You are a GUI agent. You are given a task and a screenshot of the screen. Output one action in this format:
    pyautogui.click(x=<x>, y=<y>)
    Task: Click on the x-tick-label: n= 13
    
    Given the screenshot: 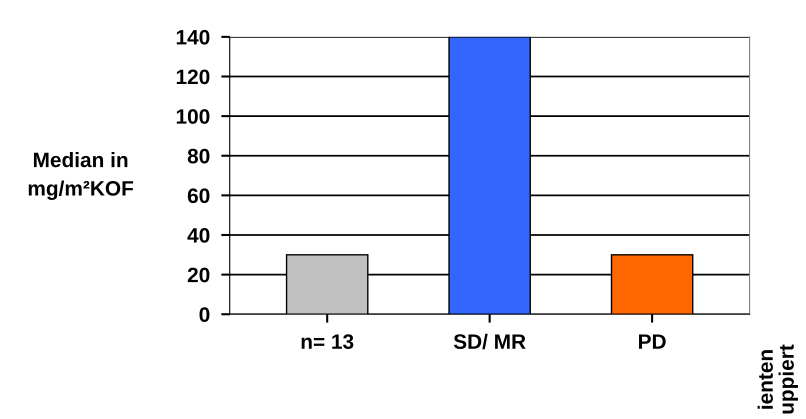 What is the action you would take?
    pyautogui.click(x=328, y=342)
    